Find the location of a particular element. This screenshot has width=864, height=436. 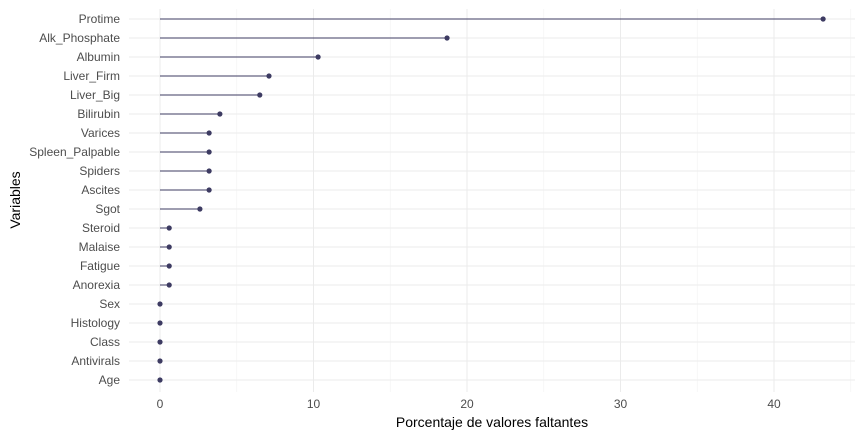

x-tick-label: 10 is located at coordinates (314, 404).